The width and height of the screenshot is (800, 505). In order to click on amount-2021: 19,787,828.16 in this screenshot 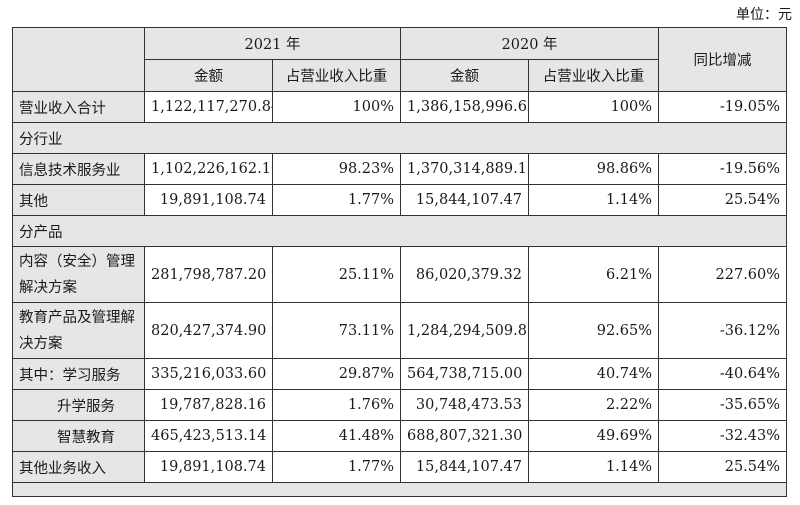, I will do `click(208, 405)`.